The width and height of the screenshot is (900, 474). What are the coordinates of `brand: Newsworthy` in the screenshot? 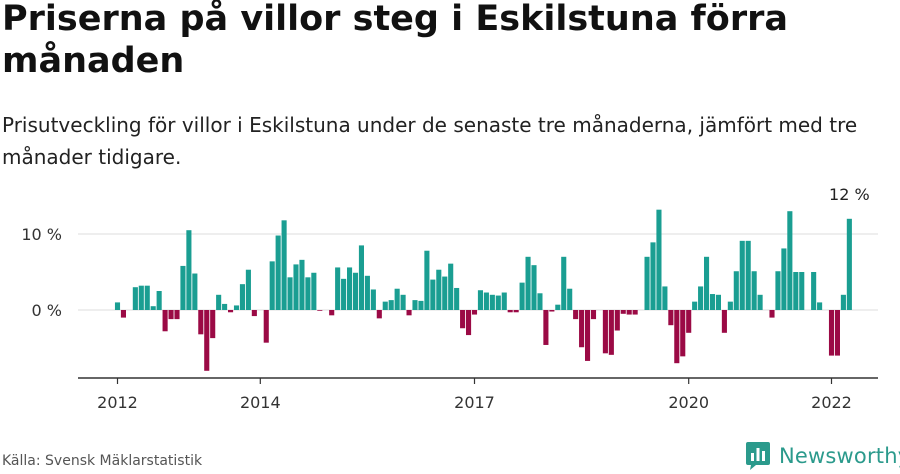 It's located at (822, 456).